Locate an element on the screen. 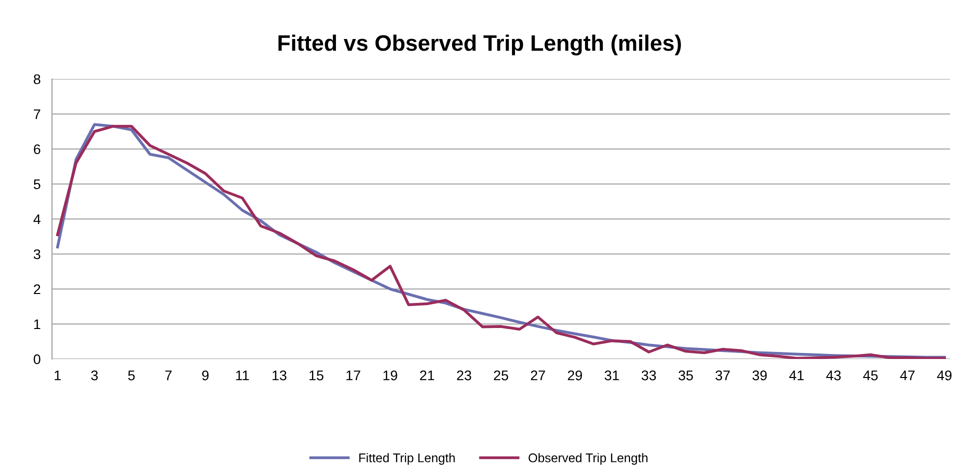 The height and width of the screenshot is (476, 959). y-tick-label: 6 is located at coordinates (37, 149).